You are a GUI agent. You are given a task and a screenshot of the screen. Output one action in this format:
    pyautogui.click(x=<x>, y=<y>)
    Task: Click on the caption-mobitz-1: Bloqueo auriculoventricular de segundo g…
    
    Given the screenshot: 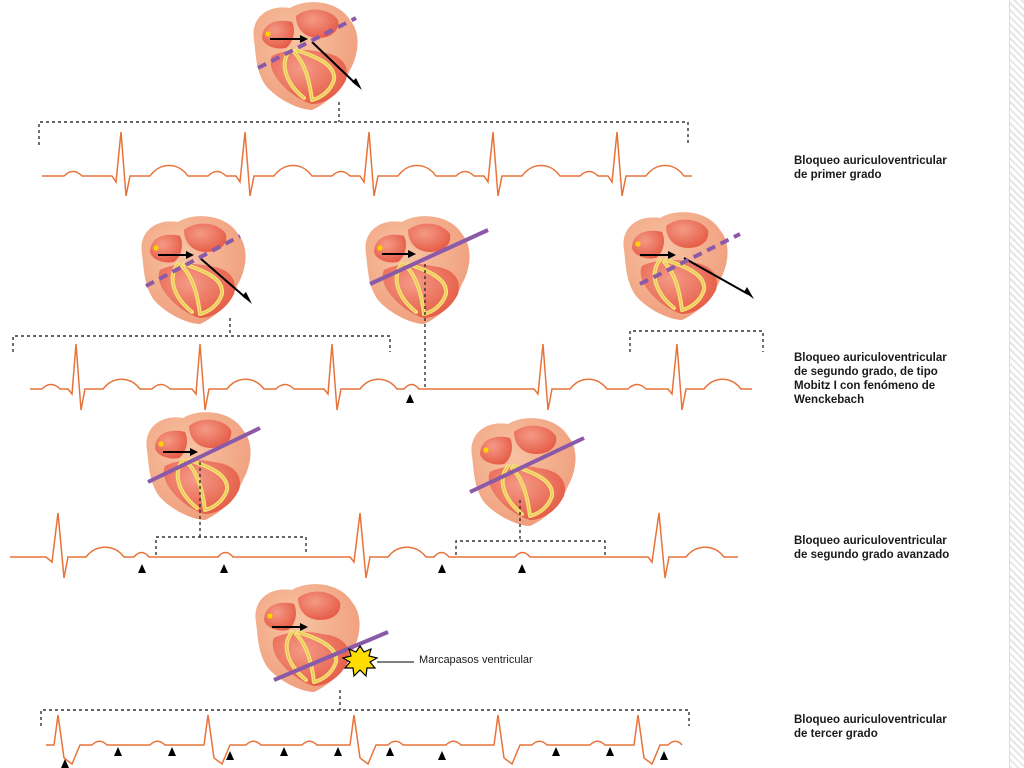 What is the action you would take?
    pyautogui.click(x=894, y=379)
    